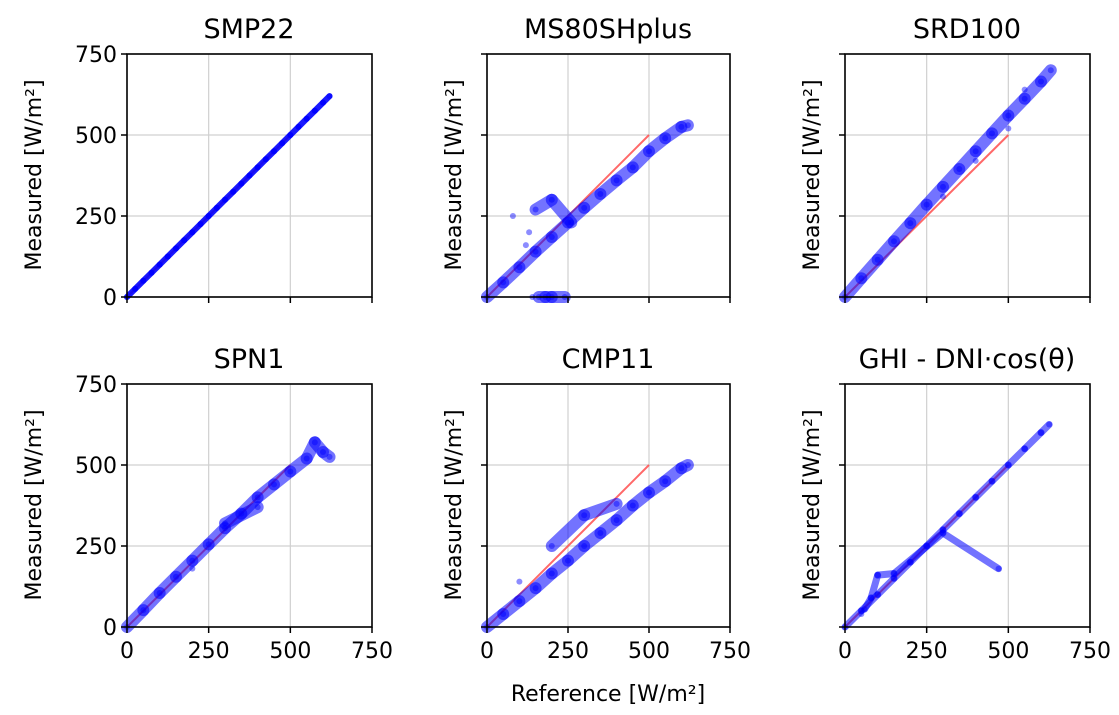 The image size is (1119, 715). Describe the element at coordinates (1090, 651) in the screenshot. I see `x-tick-label: 750` at that location.